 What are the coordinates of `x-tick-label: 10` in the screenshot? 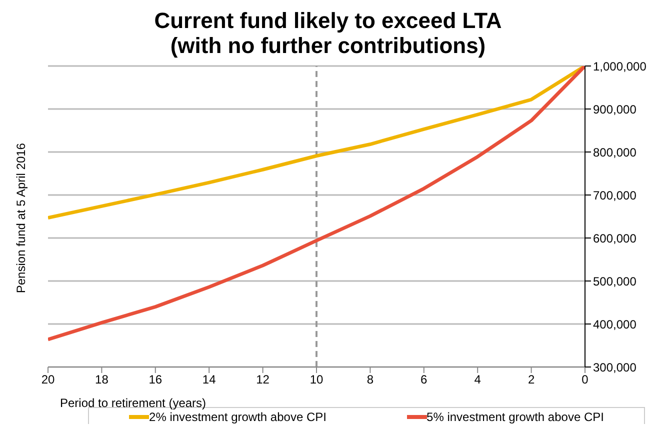 It's located at (317, 379).